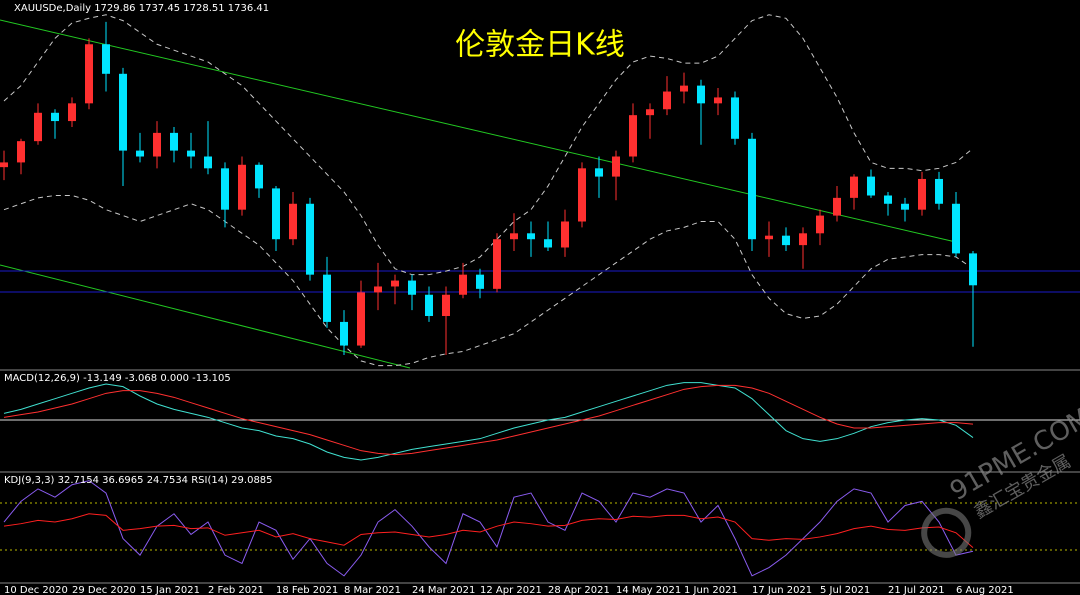 Image resolution: width=1080 pixels, height=595 pixels. I want to click on x-tick-label: 10 Dec 2020, so click(36, 590).